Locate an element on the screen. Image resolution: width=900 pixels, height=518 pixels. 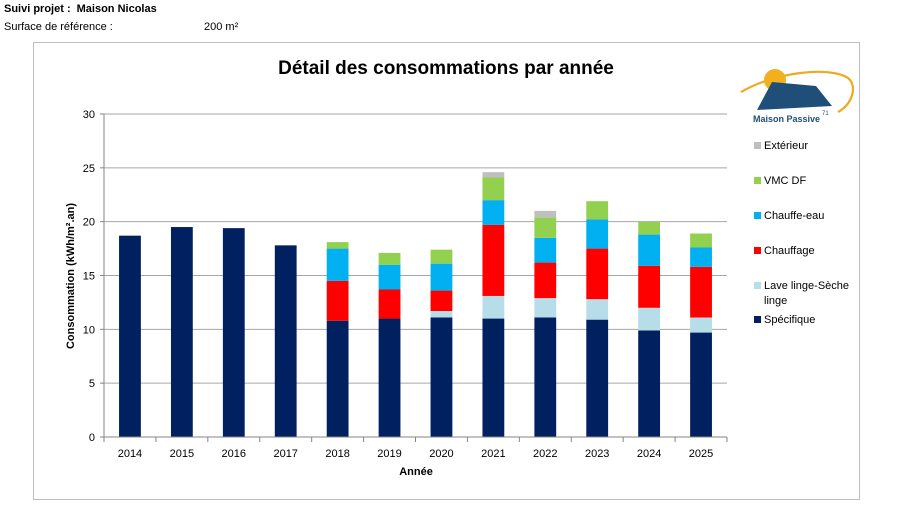
legend-label: Extérieur is located at coordinates (786, 146).